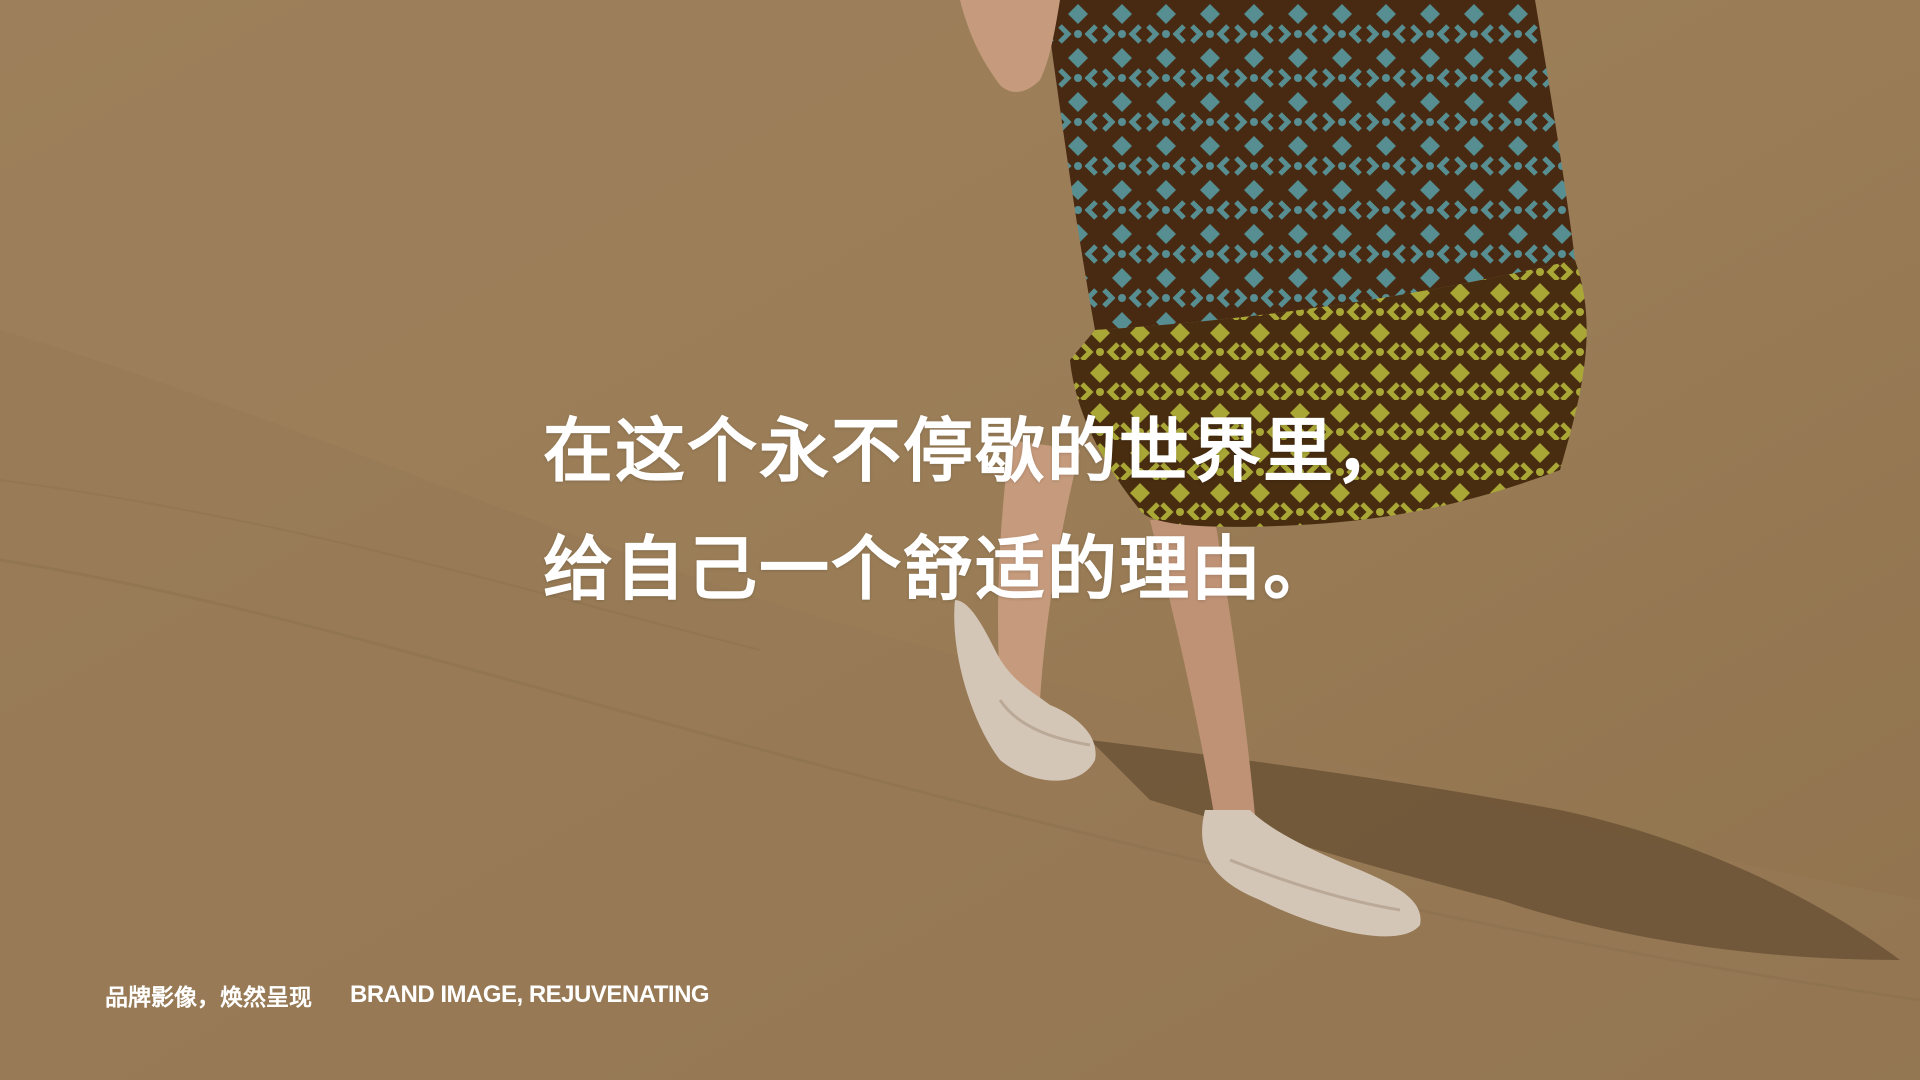 Image resolution: width=1920 pixels, height=1080 pixels. What do you see at coordinates (530, 994) in the screenshot?
I see `footer-en-text: BRAND IMAGE, REJUVENATING` at bounding box center [530, 994].